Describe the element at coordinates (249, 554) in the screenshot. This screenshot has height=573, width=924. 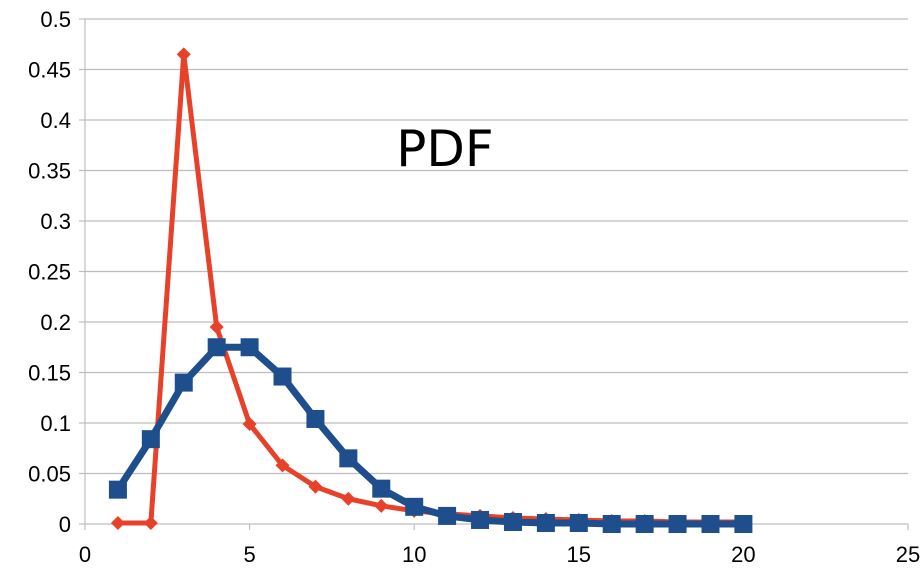
I see `x-tick-label: 5` at that location.